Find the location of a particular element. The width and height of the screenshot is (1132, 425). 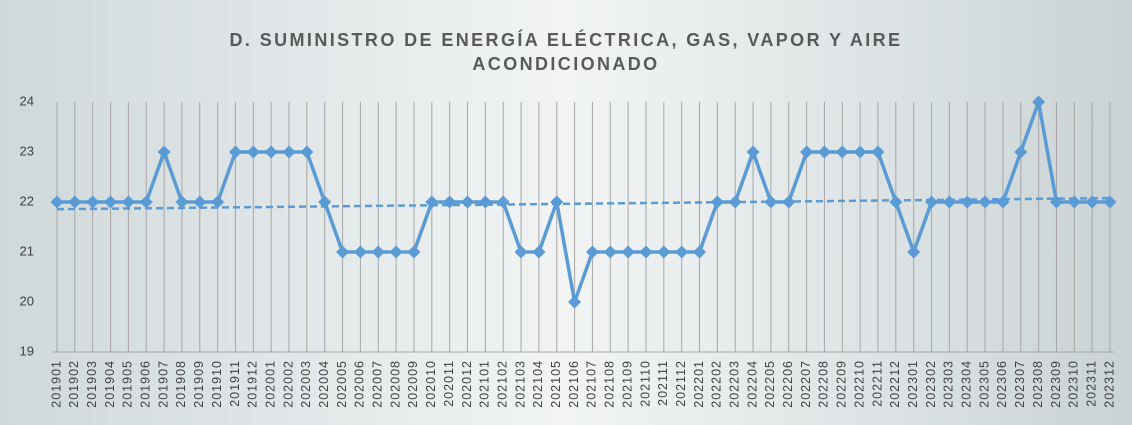

y-tick-label: 20 is located at coordinates (27, 300).